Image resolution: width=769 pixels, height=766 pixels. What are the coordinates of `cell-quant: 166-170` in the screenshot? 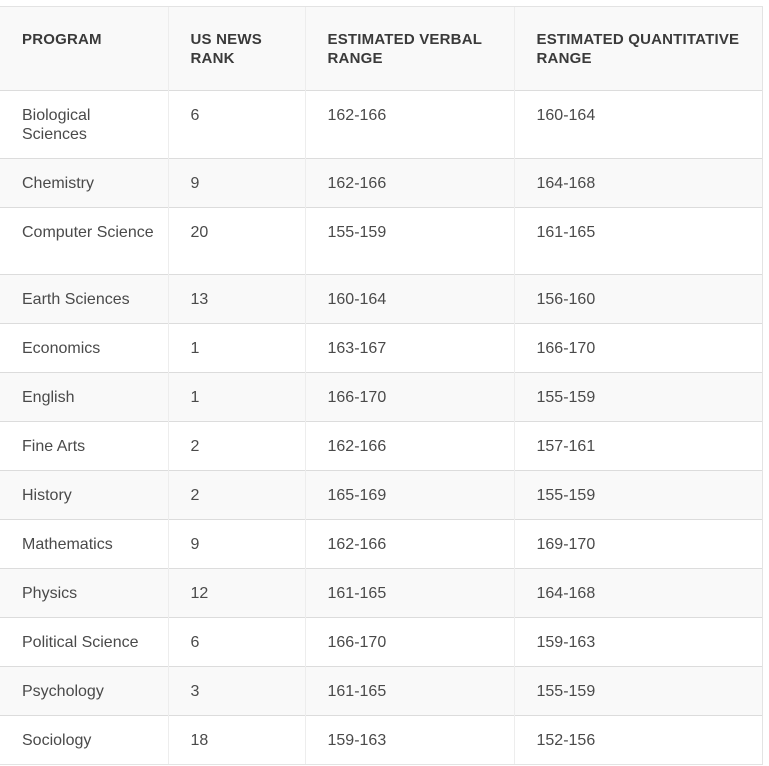 It's located at (638, 348).